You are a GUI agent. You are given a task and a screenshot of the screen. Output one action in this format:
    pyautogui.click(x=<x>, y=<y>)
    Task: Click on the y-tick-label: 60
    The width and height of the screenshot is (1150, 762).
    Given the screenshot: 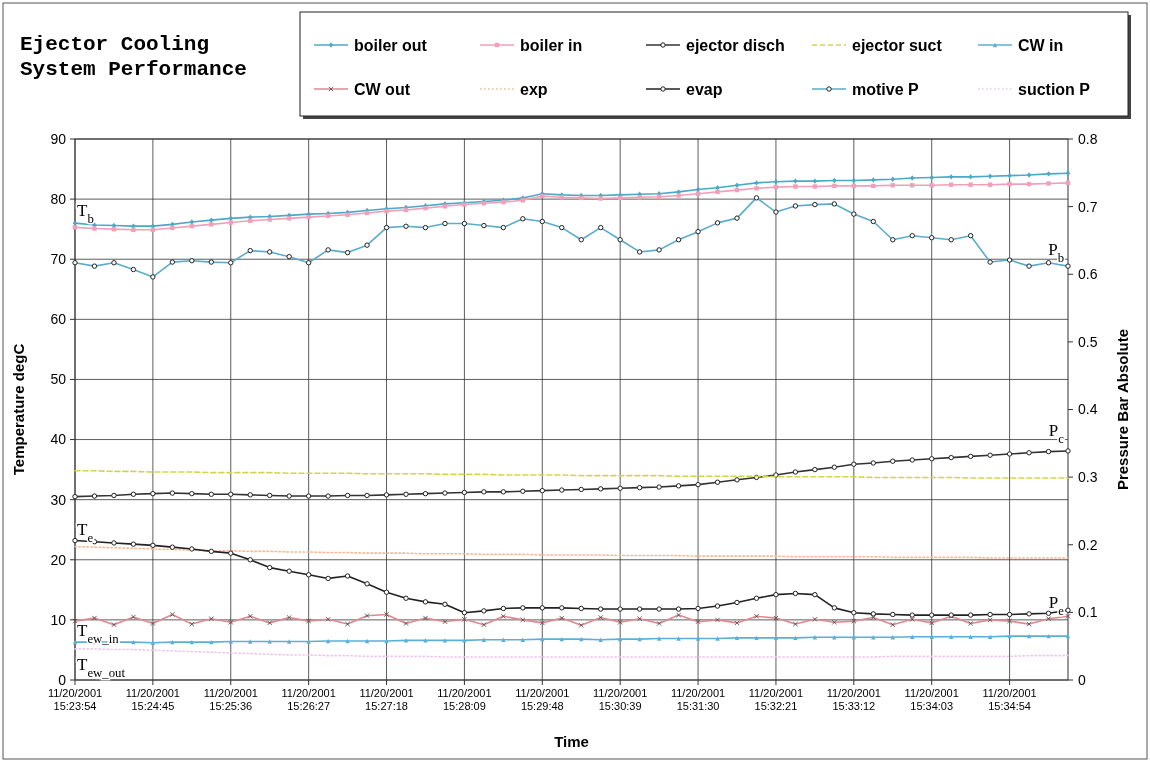 What is the action you would take?
    pyautogui.click(x=58, y=319)
    